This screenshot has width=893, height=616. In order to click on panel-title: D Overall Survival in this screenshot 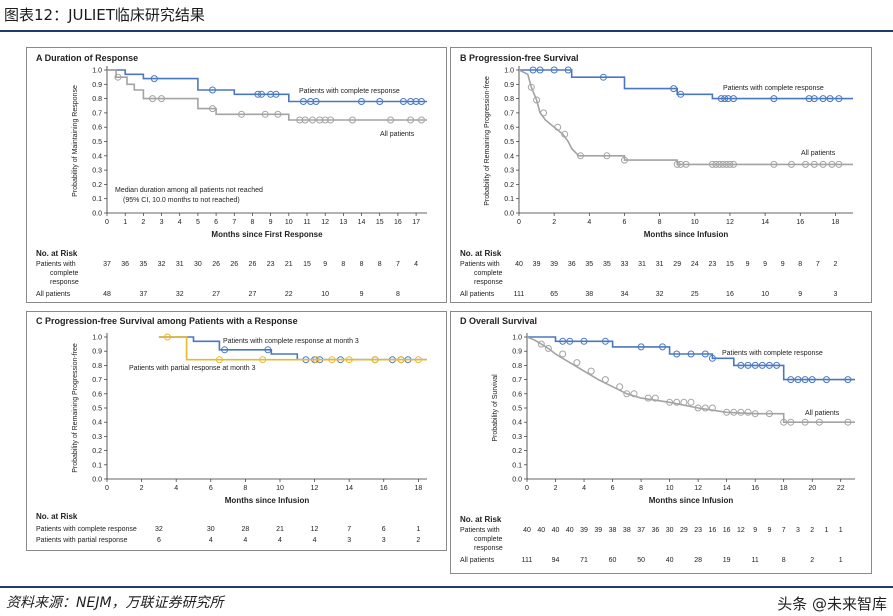, I will do `click(498, 321)`.